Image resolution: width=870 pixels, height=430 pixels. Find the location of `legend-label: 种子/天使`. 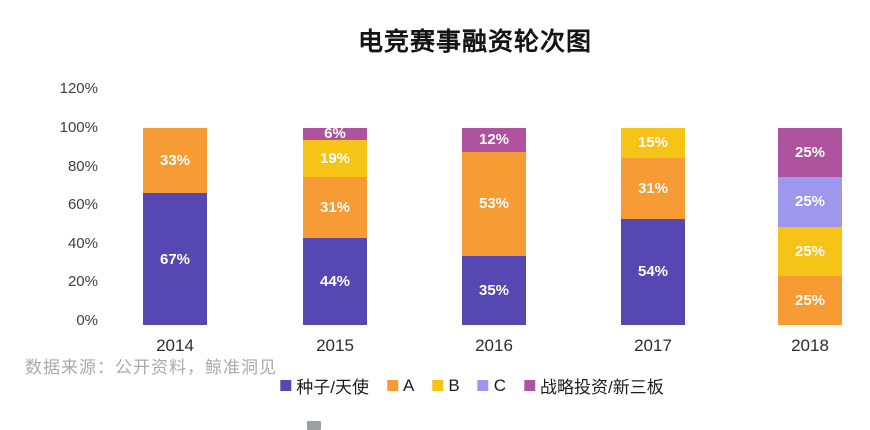

legend-label: 种子/天使 is located at coordinates (333, 387).